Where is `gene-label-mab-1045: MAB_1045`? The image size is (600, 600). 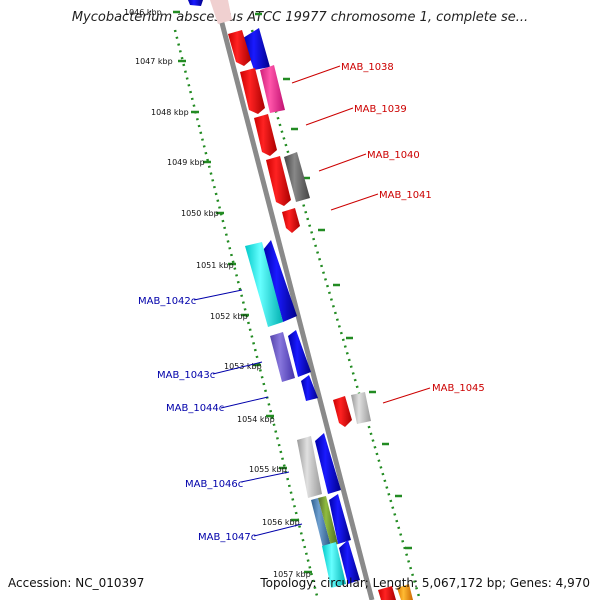
gene-label-mab-1045: MAB_1045 is located at coordinates (458, 388).